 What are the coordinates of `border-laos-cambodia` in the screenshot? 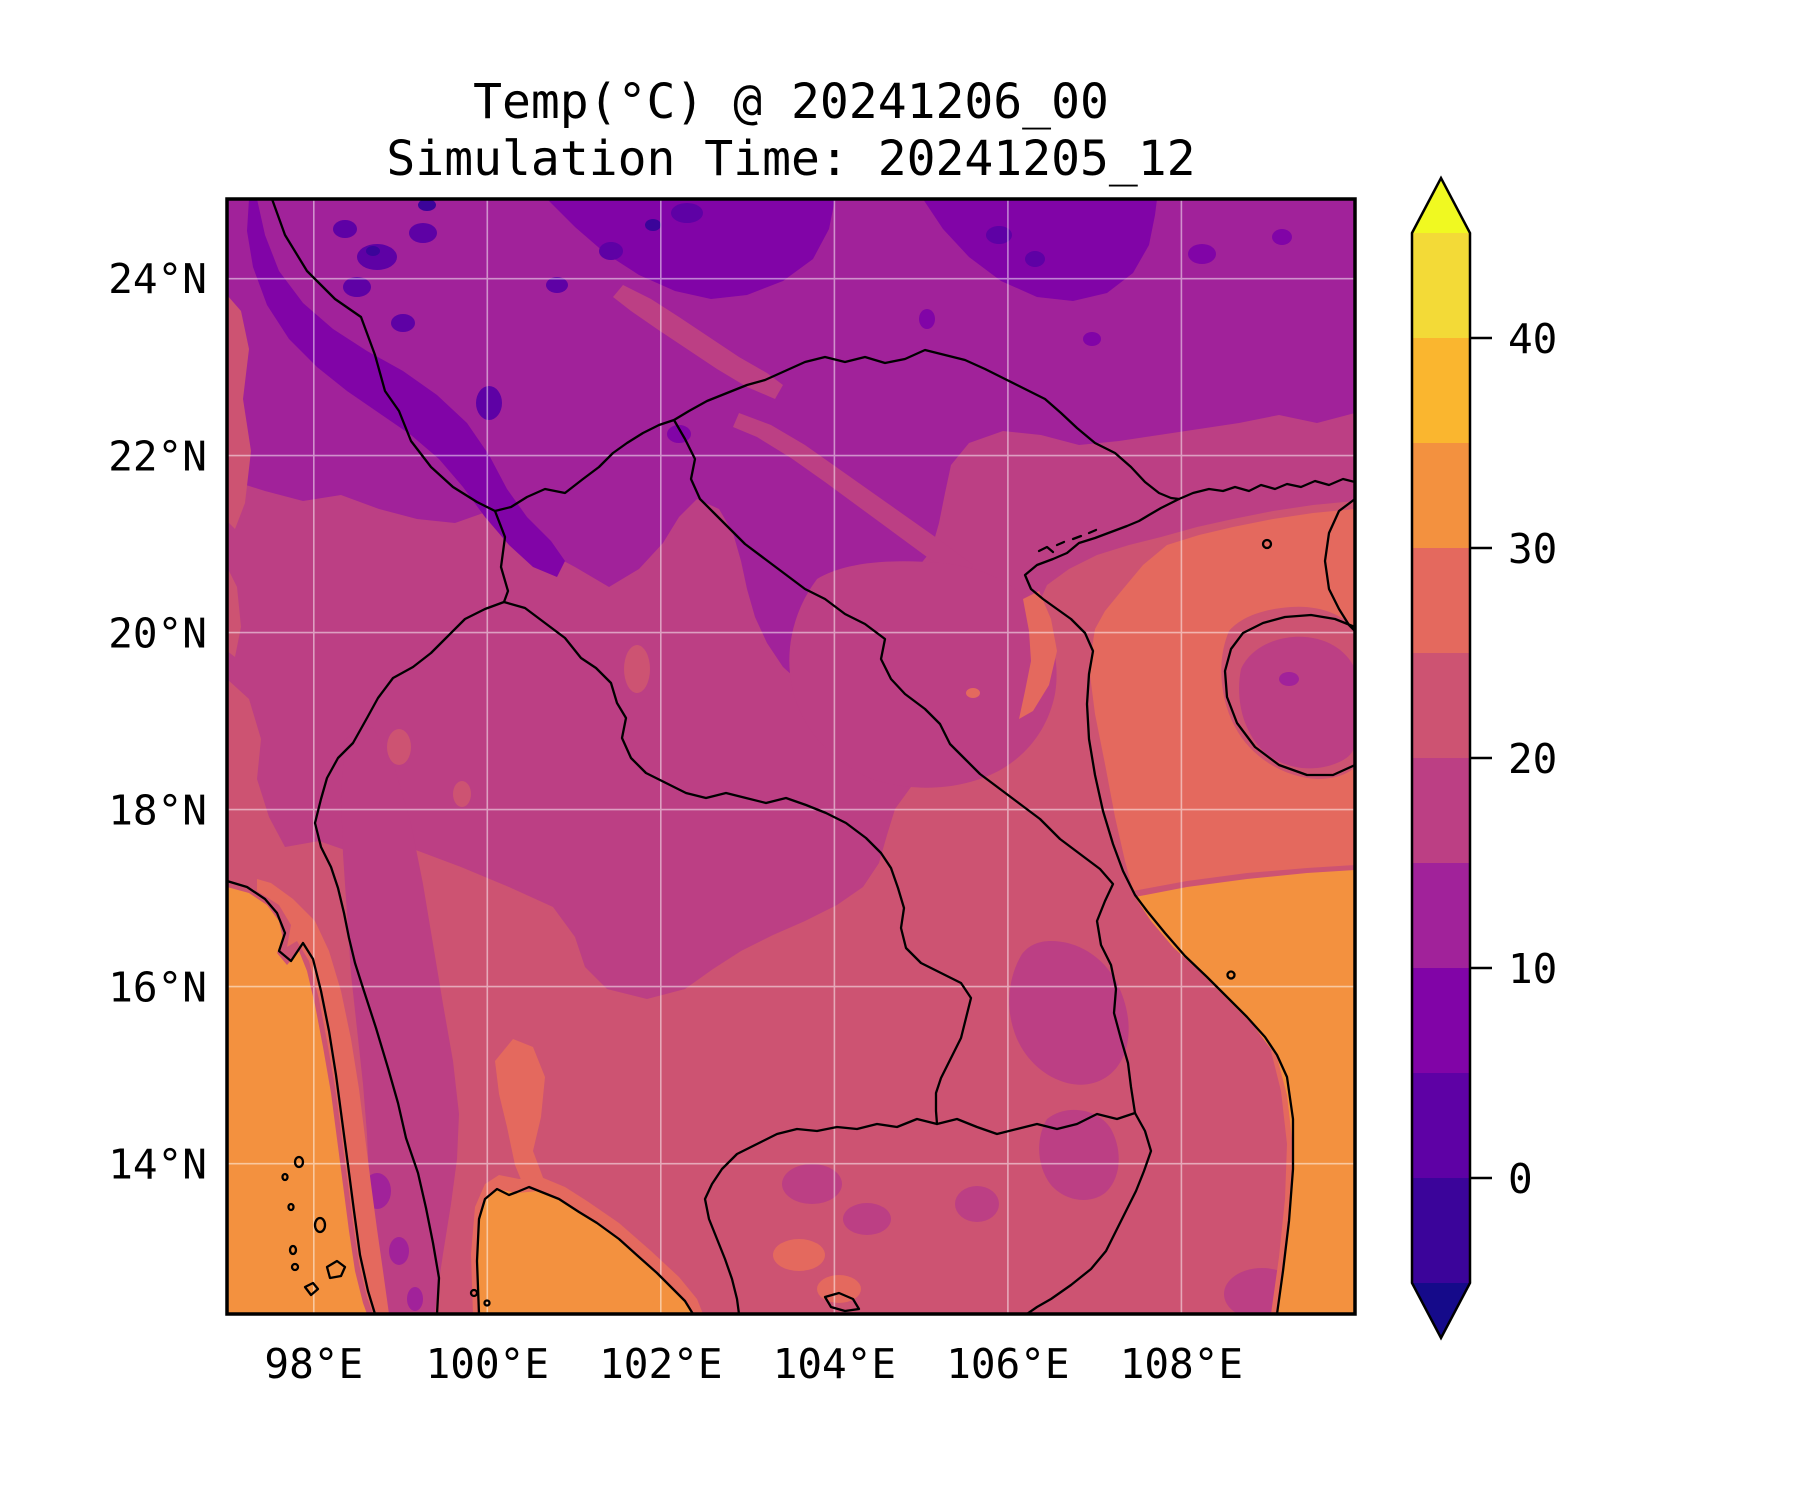 It's located at (1036, 1123).